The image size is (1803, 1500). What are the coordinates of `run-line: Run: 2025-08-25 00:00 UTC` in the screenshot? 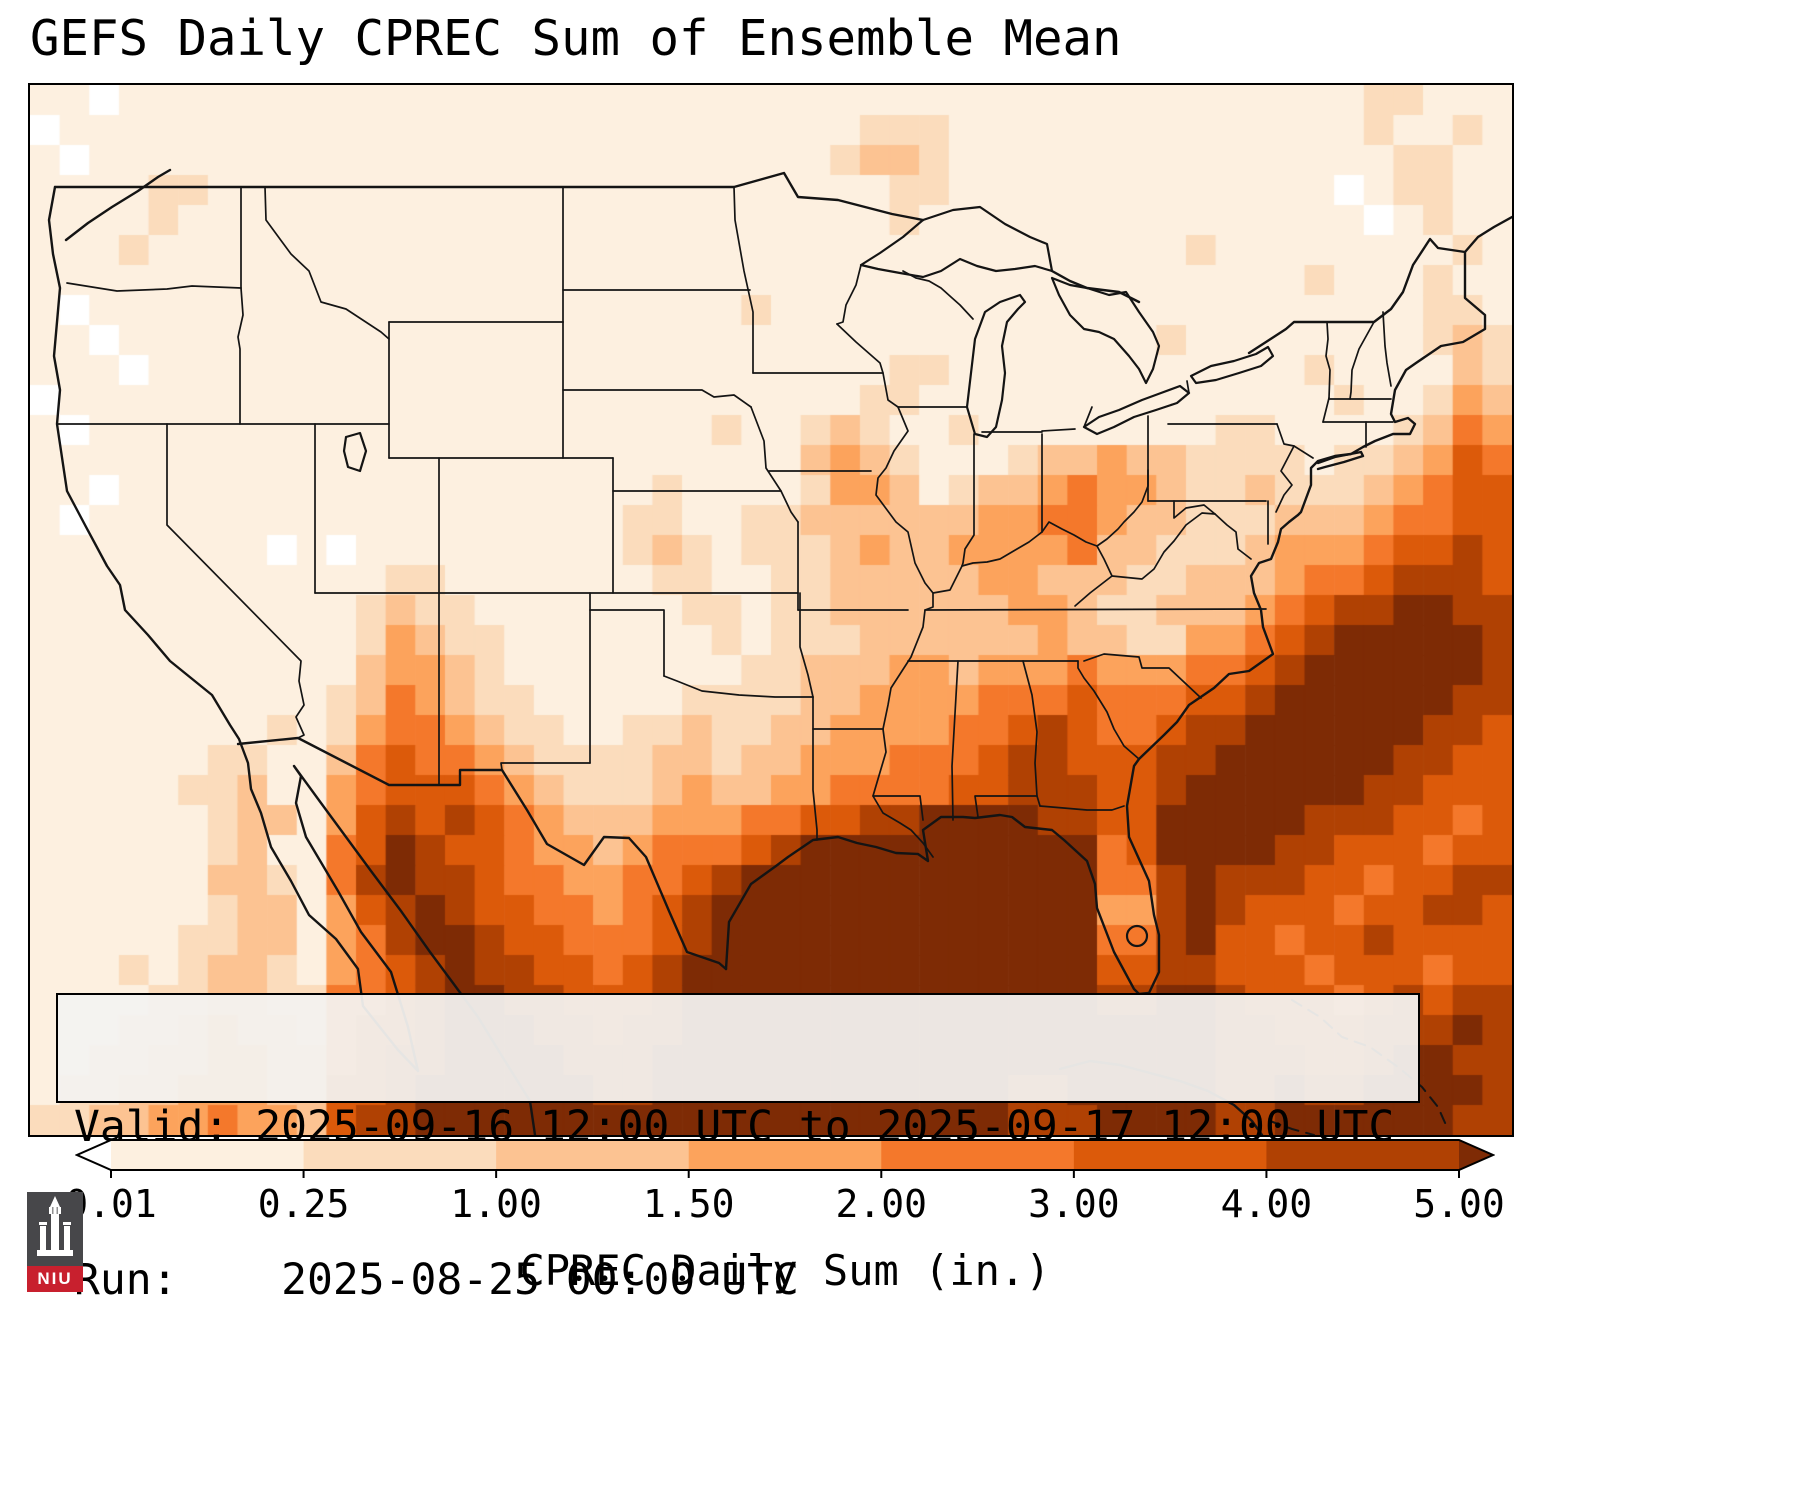 It's located at (436, 1280).